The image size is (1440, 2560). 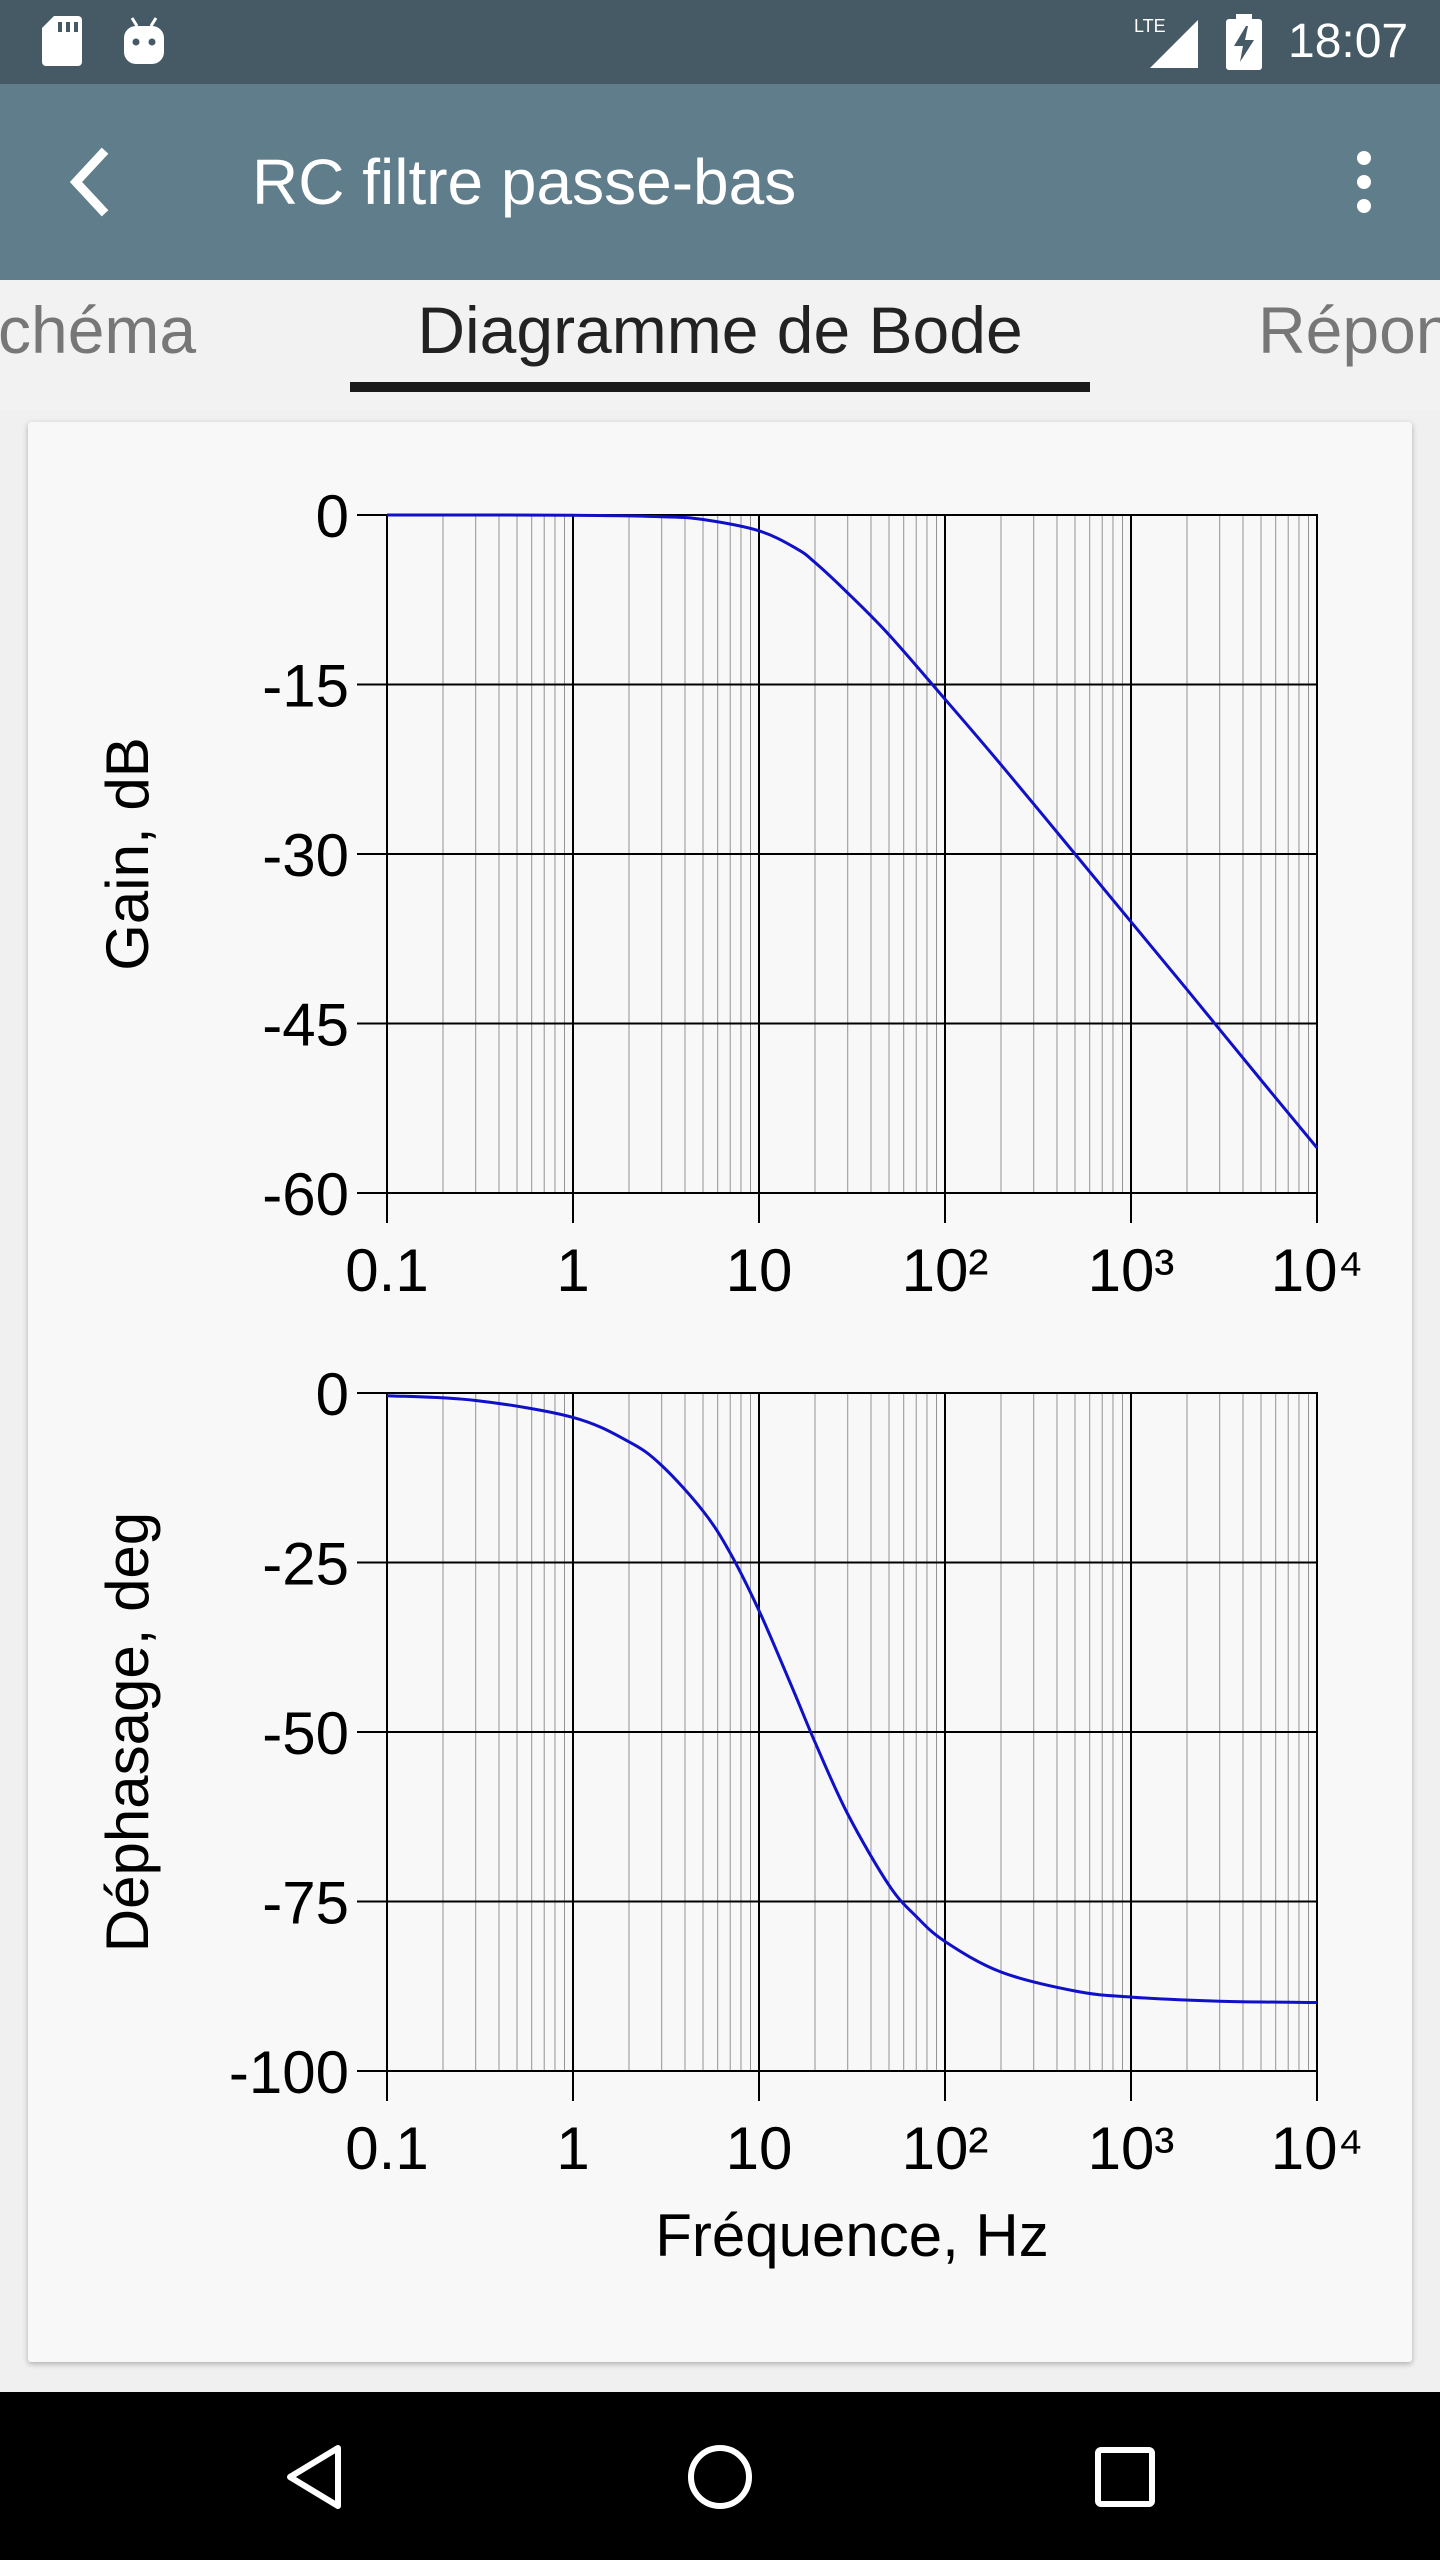 What do you see at coordinates (1150, 26) in the screenshot?
I see `network-type-label: LTE` at bounding box center [1150, 26].